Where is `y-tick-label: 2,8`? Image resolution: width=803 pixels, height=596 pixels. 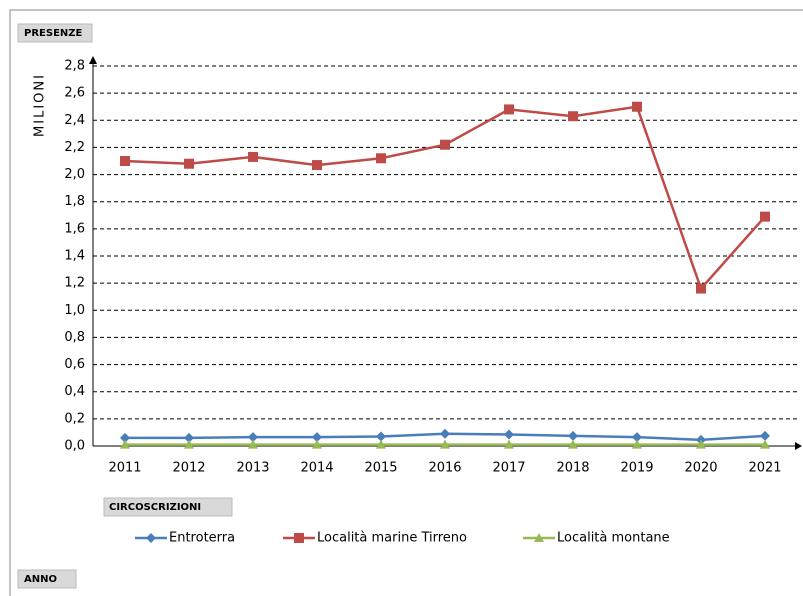
y-tick-label: 2,8 is located at coordinates (74, 66).